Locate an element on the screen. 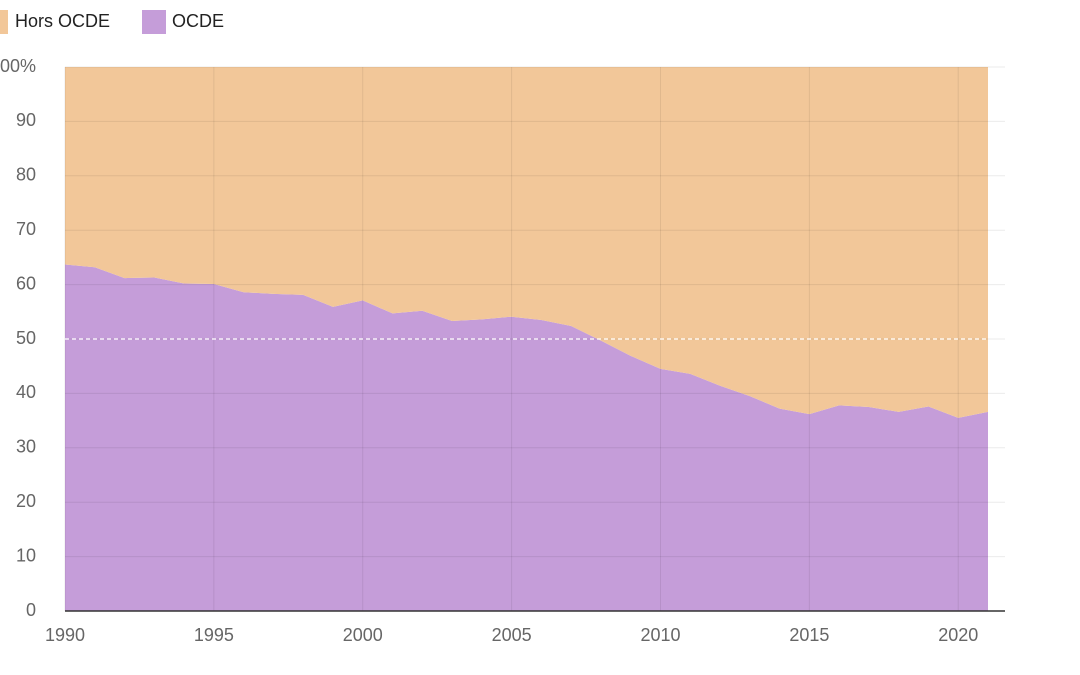 This screenshot has height=675, width=1080. y-tick-label: 100% is located at coordinates (18, 66).